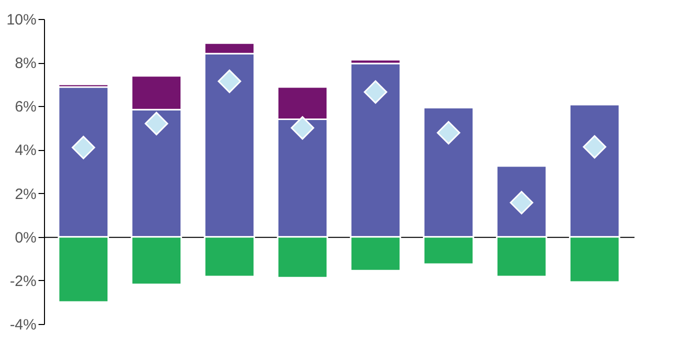  I want to click on y-tick-label: 10%, so click(21, 20).